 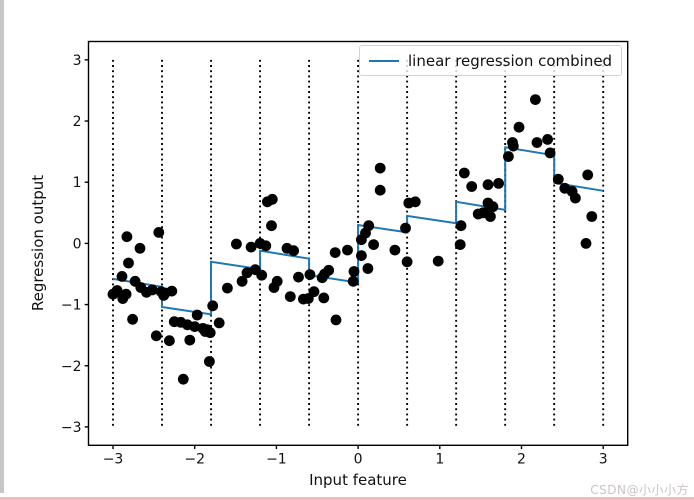 What do you see at coordinates (194, 459) in the screenshot?
I see `x-tick-label: −2` at bounding box center [194, 459].